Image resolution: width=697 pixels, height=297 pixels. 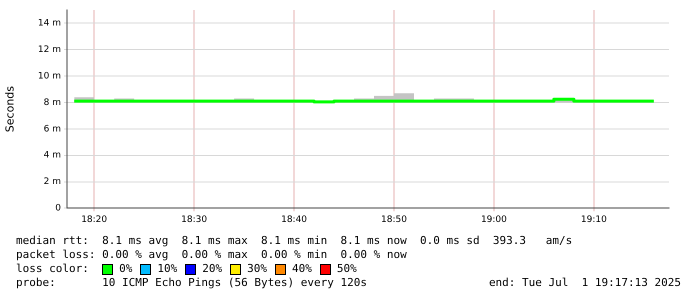 I want to click on text: 30%, so click(x=257, y=269).